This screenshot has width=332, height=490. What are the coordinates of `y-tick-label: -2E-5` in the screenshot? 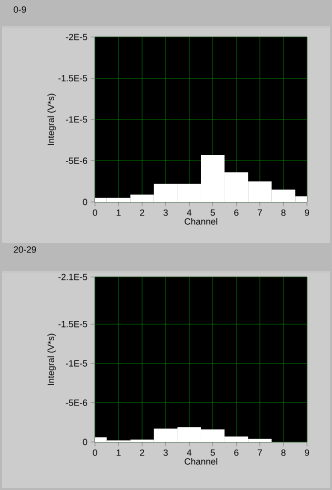 It's located at (77, 37).